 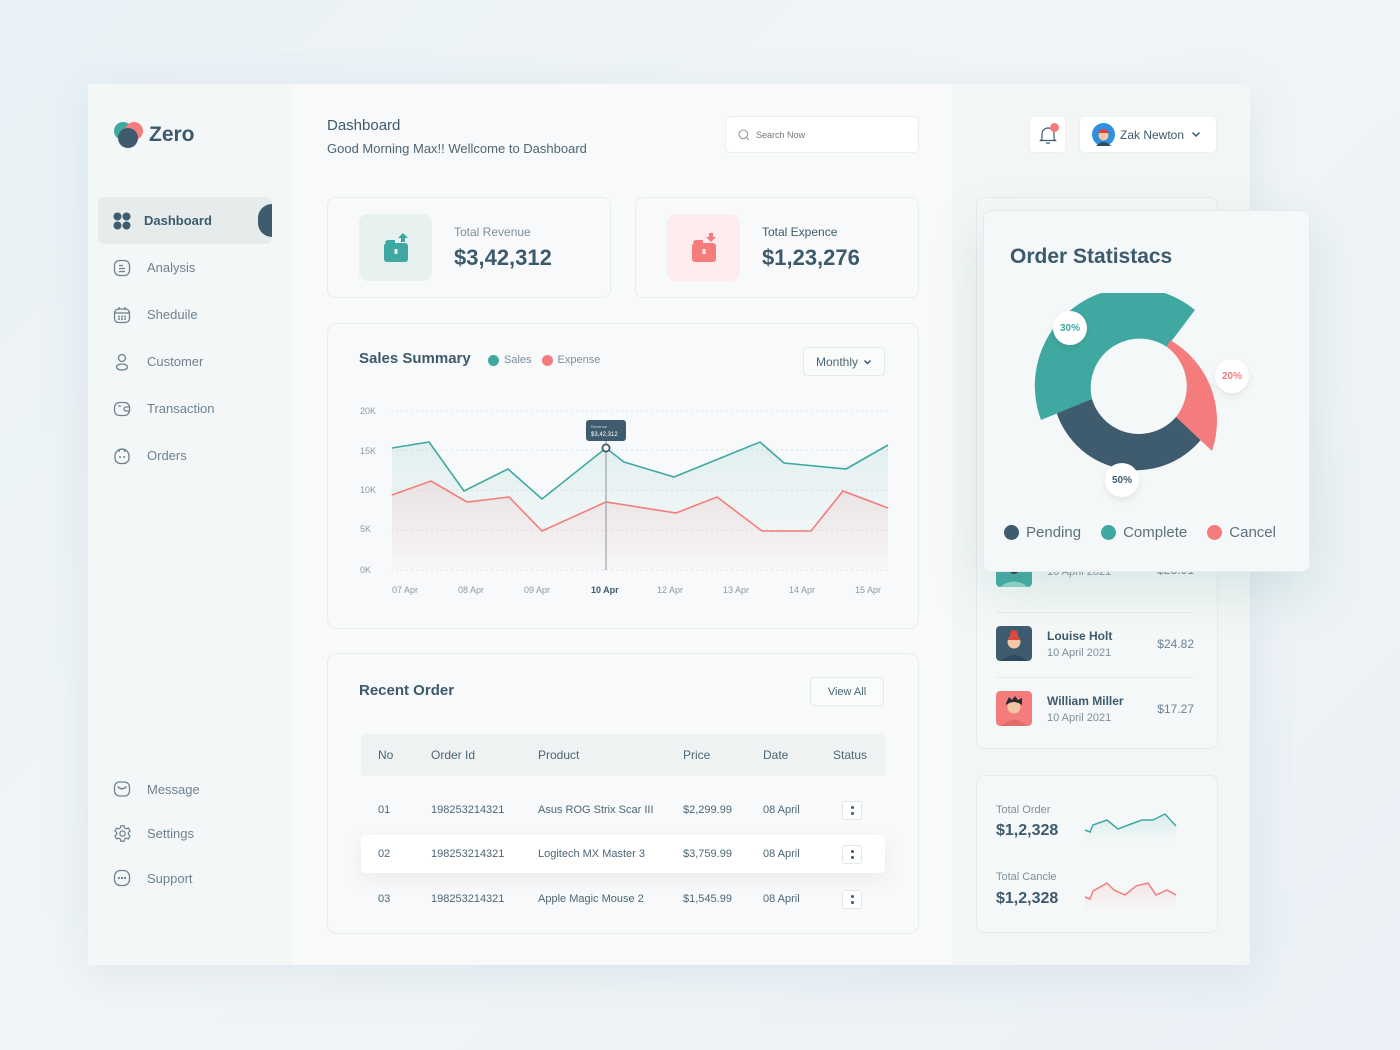 I want to click on legend-complete: Complete, so click(x=1144, y=532).